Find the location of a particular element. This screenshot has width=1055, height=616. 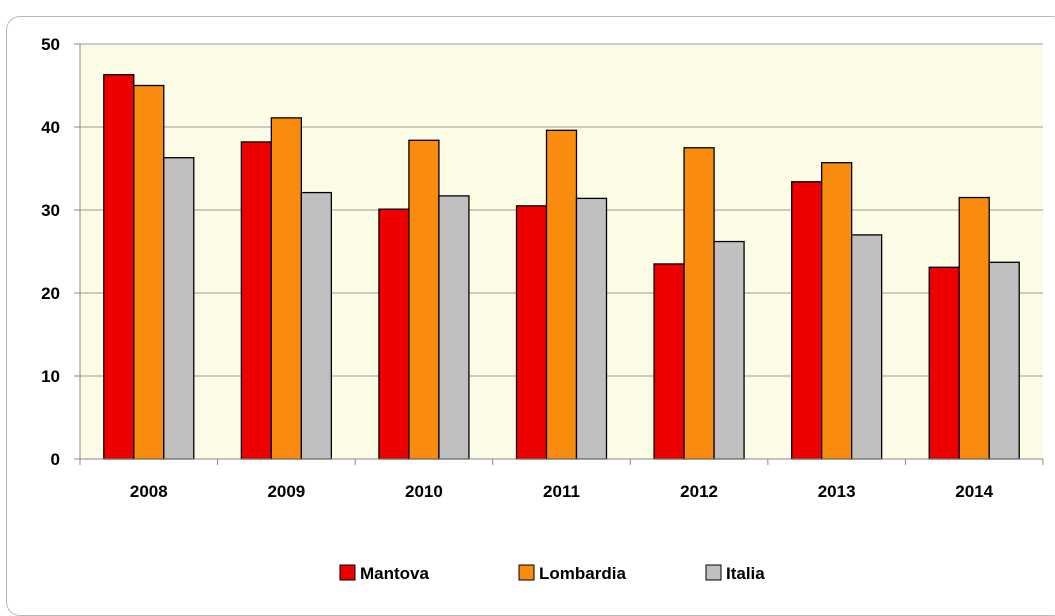

x-tick-label: 2013 is located at coordinates (837, 491).